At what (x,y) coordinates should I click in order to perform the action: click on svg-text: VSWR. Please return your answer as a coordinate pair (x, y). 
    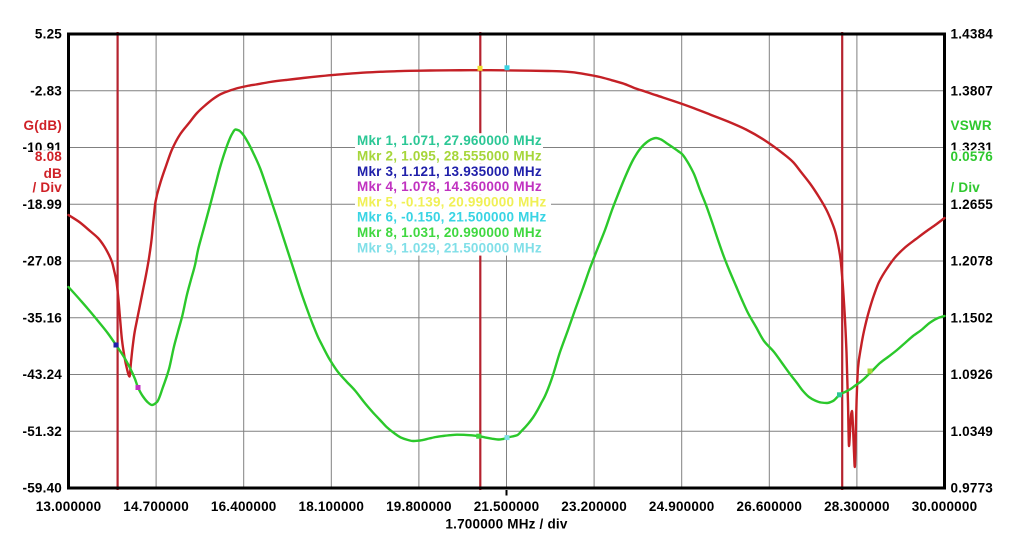
    Looking at the image, I should click on (971, 125).